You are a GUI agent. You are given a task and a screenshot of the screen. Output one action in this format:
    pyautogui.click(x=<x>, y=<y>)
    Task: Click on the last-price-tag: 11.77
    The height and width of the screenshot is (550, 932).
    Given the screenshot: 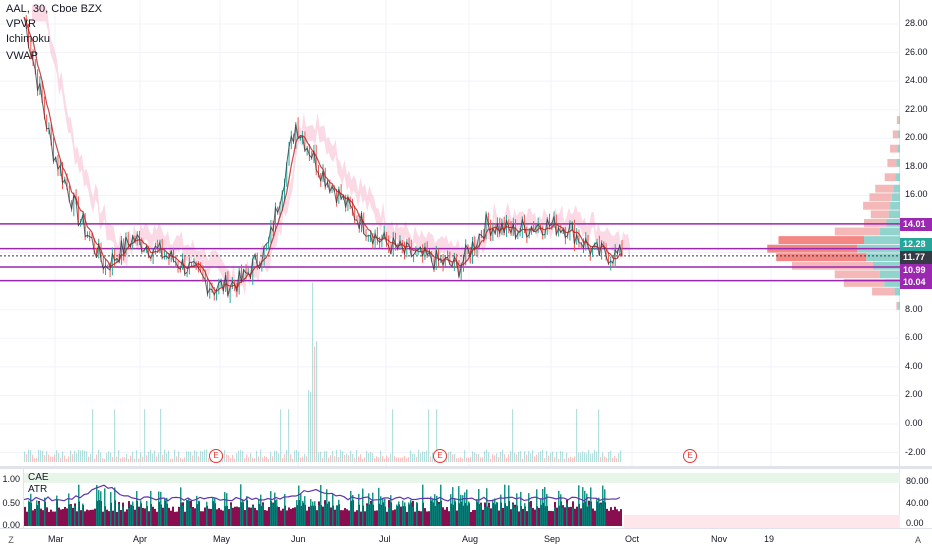 What is the action you would take?
    pyautogui.click(x=916, y=257)
    